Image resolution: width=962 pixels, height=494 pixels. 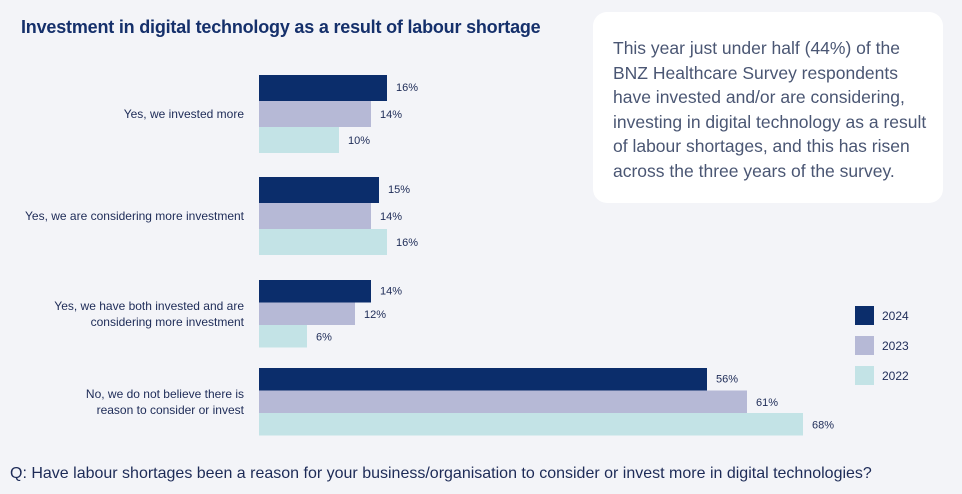 What do you see at coordinates (168, 322) in the screenshot?
I see `category-label: considering more investment` at bounding box center [168, 322].